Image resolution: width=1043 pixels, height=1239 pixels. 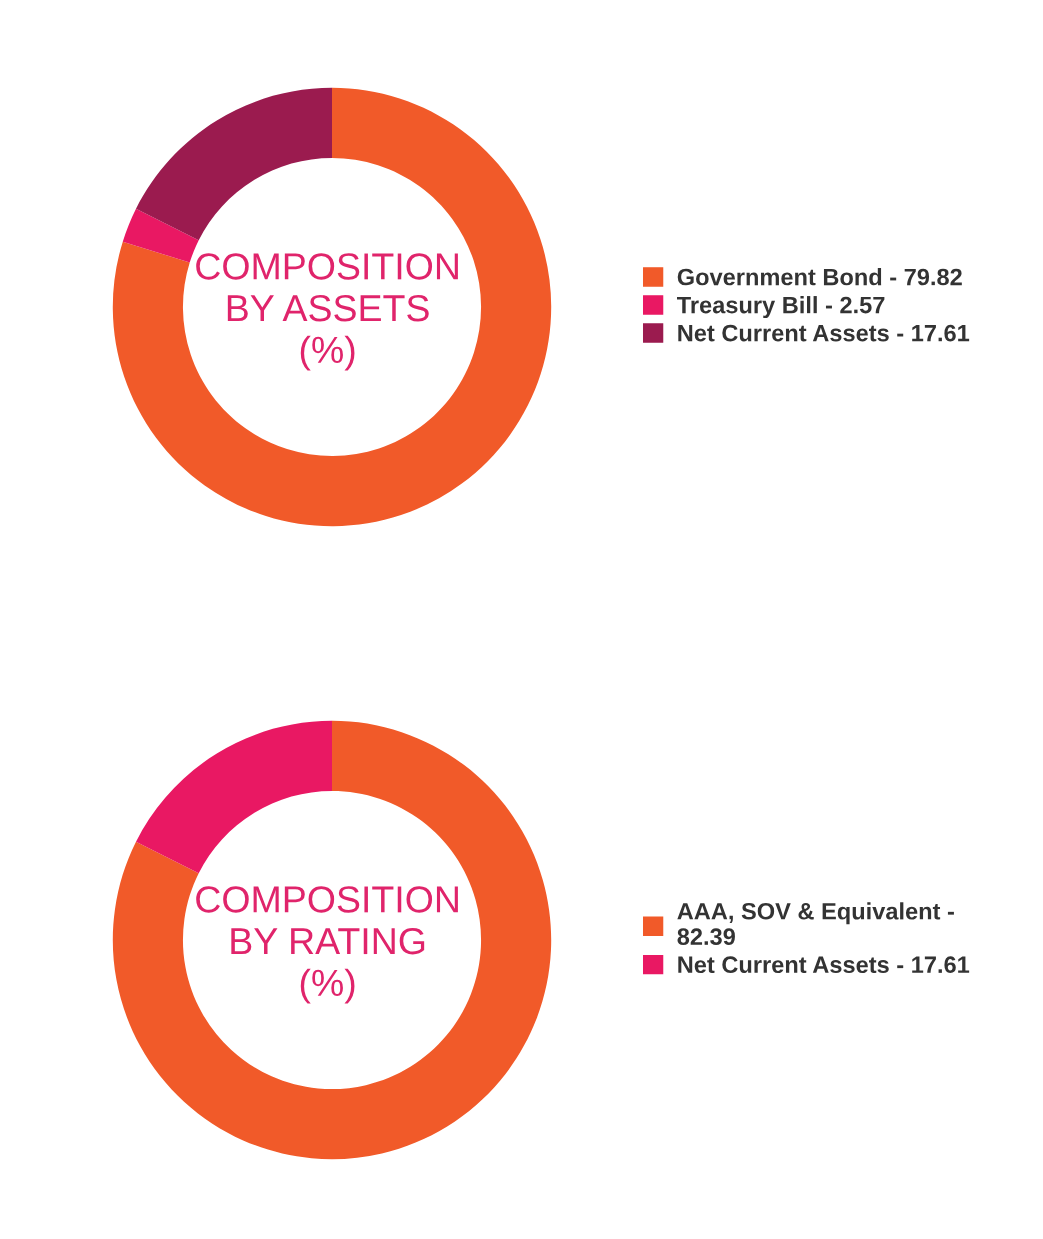 I want to click on legend-label: Treasury Bill - 2.57, so click(x=781, y=307).